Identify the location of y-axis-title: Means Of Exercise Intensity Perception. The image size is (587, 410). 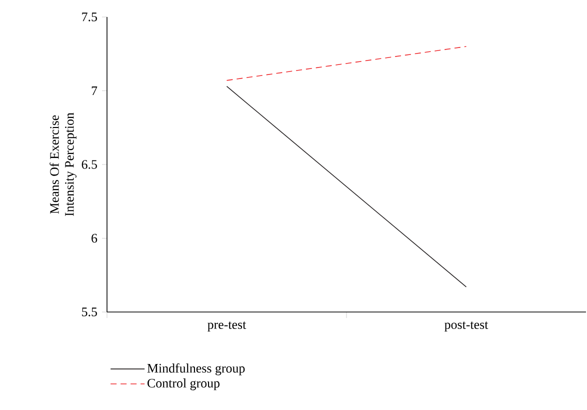
(63, 164).